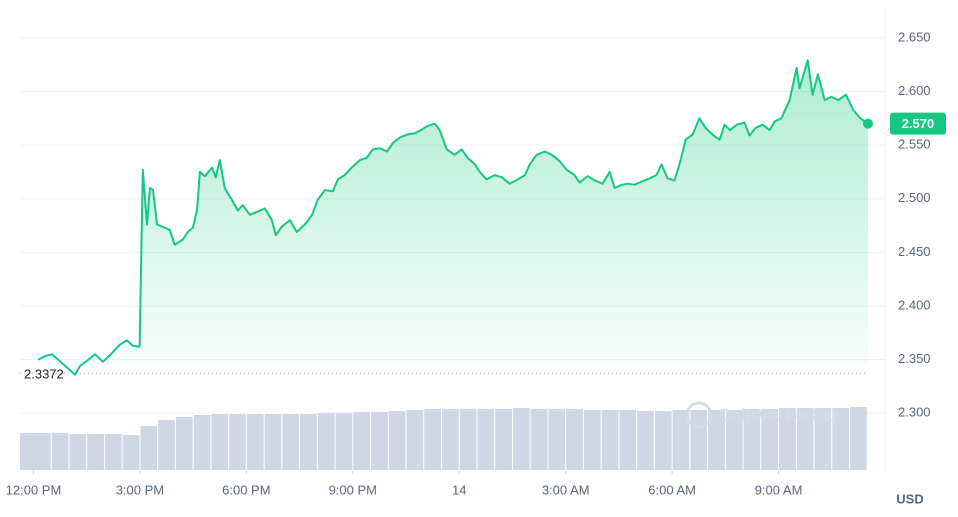 The image size is (958, 517). Describe the element at coordinates (867, 123) in the screenshot. I see `last-point` at that location.